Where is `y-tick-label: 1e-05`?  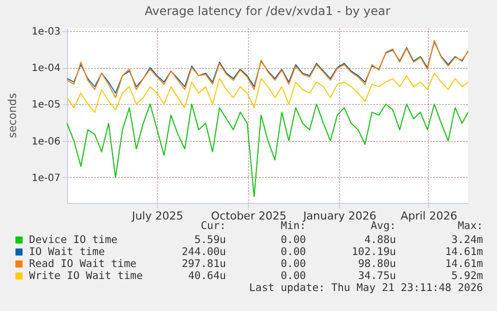 y-tick-label: 1e-05 is located at coordinates (46, 105).